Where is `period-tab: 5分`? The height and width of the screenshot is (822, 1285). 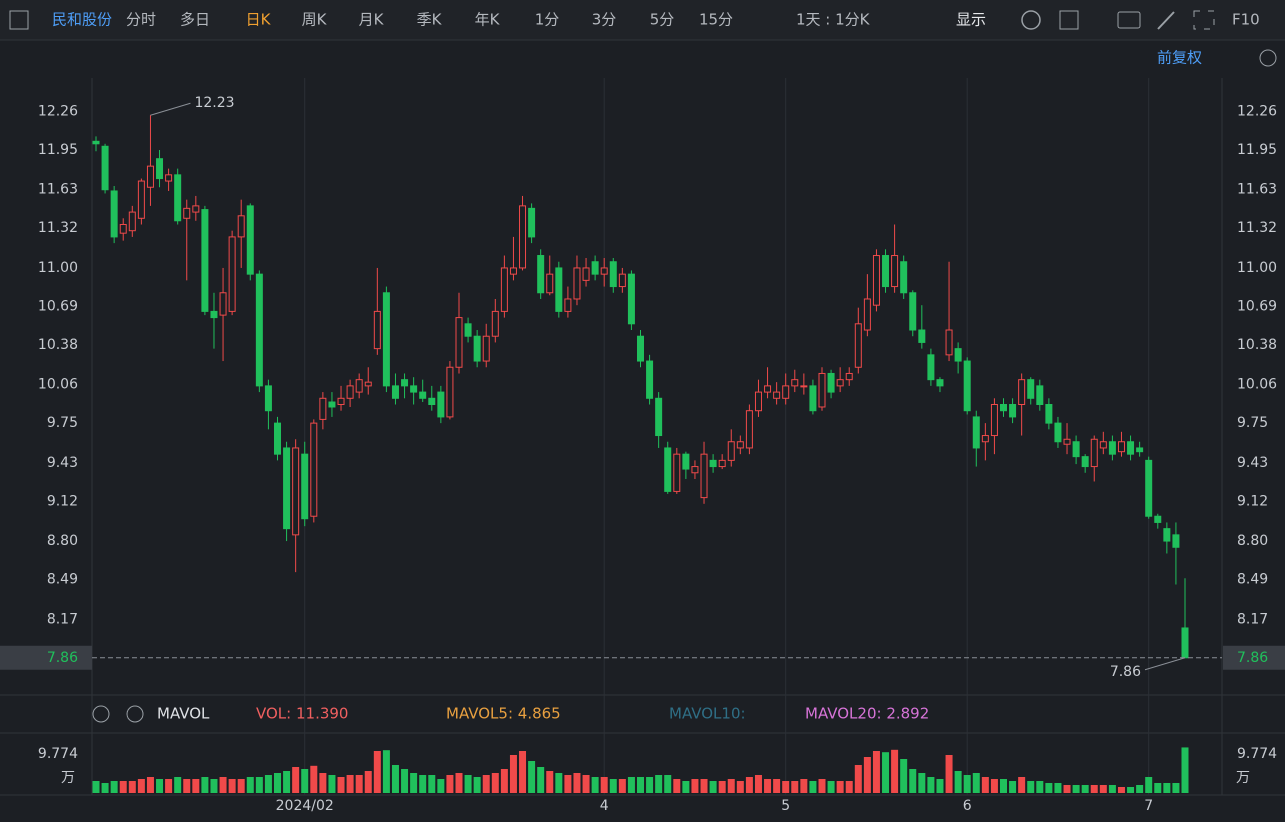
period-tab: 5分 is located at coordinates (662, 20).